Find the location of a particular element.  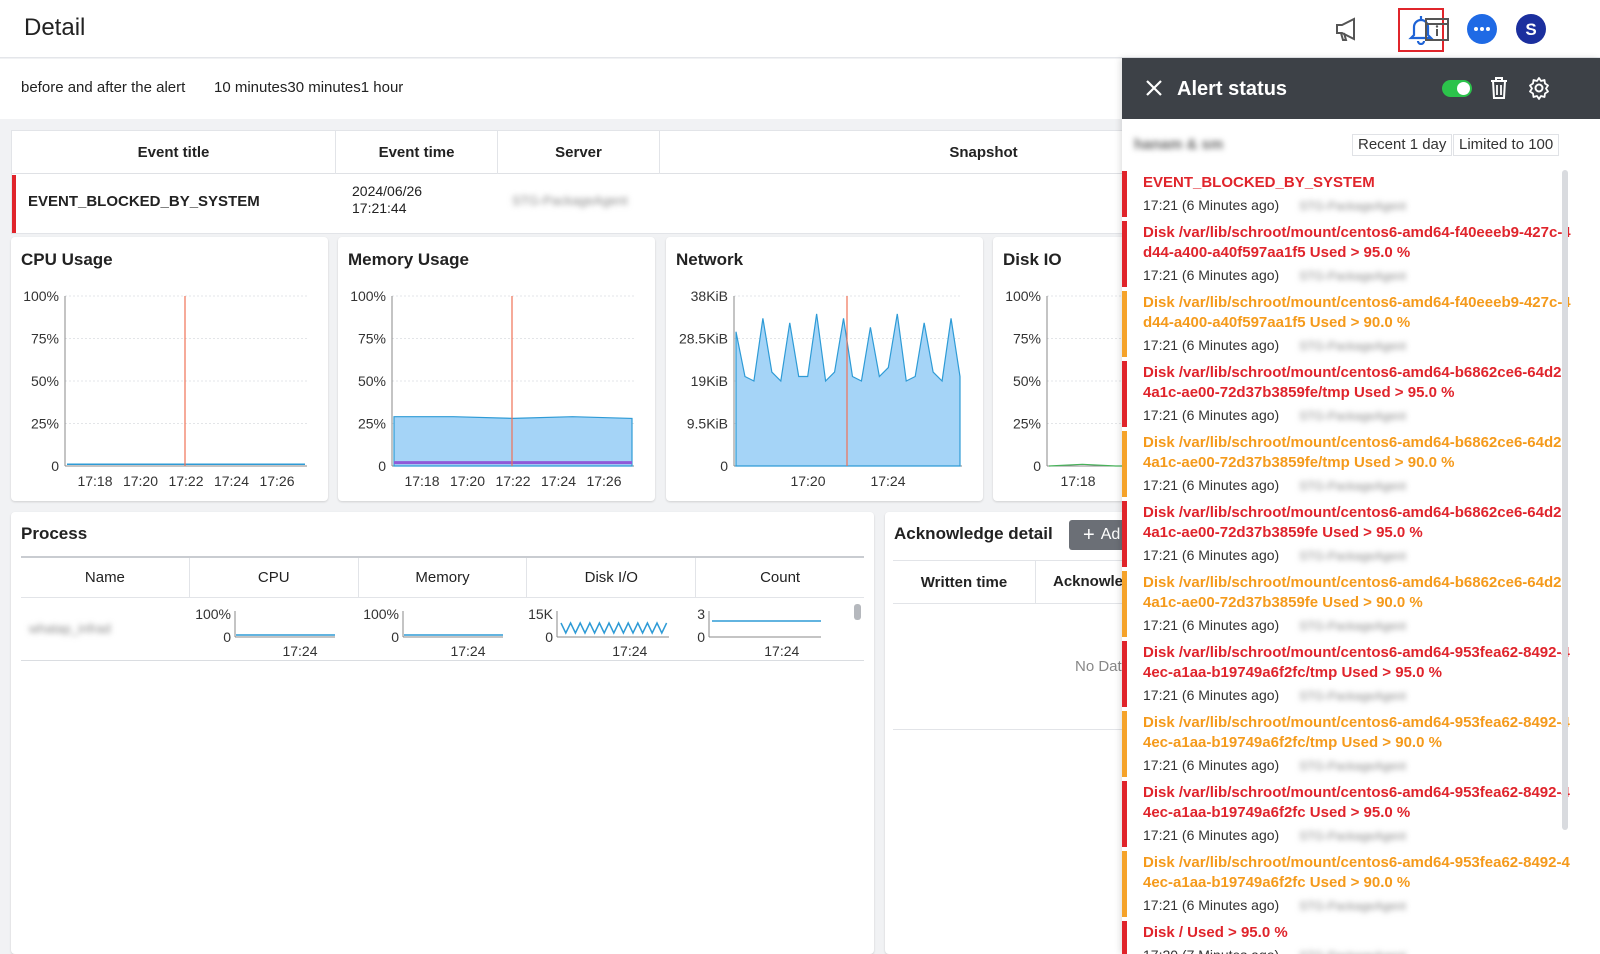

col-event-title: Event title is located at coordinates (174, 152).